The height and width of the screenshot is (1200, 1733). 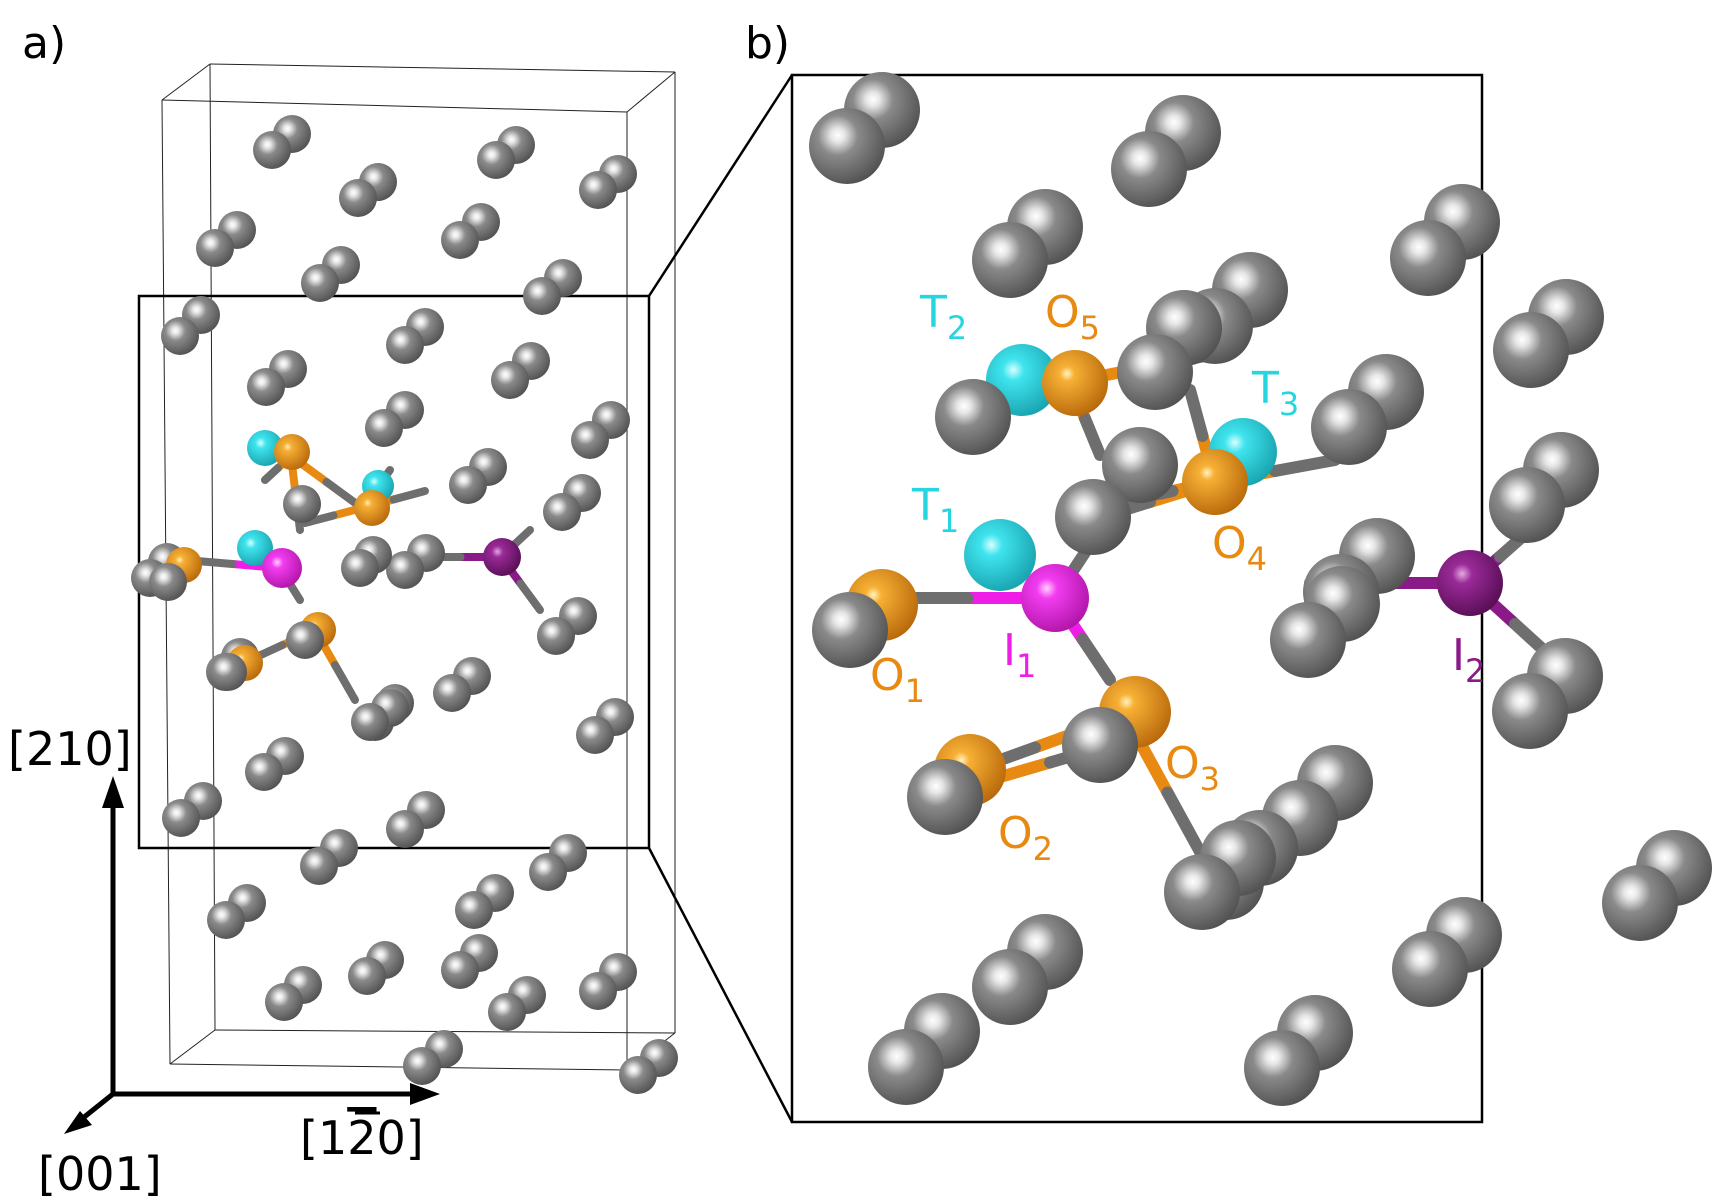 What do you see at coordinates (1470, 583) in the screenshot?
I see `interstitial-site-I2` at bounding box center [1470, 583].